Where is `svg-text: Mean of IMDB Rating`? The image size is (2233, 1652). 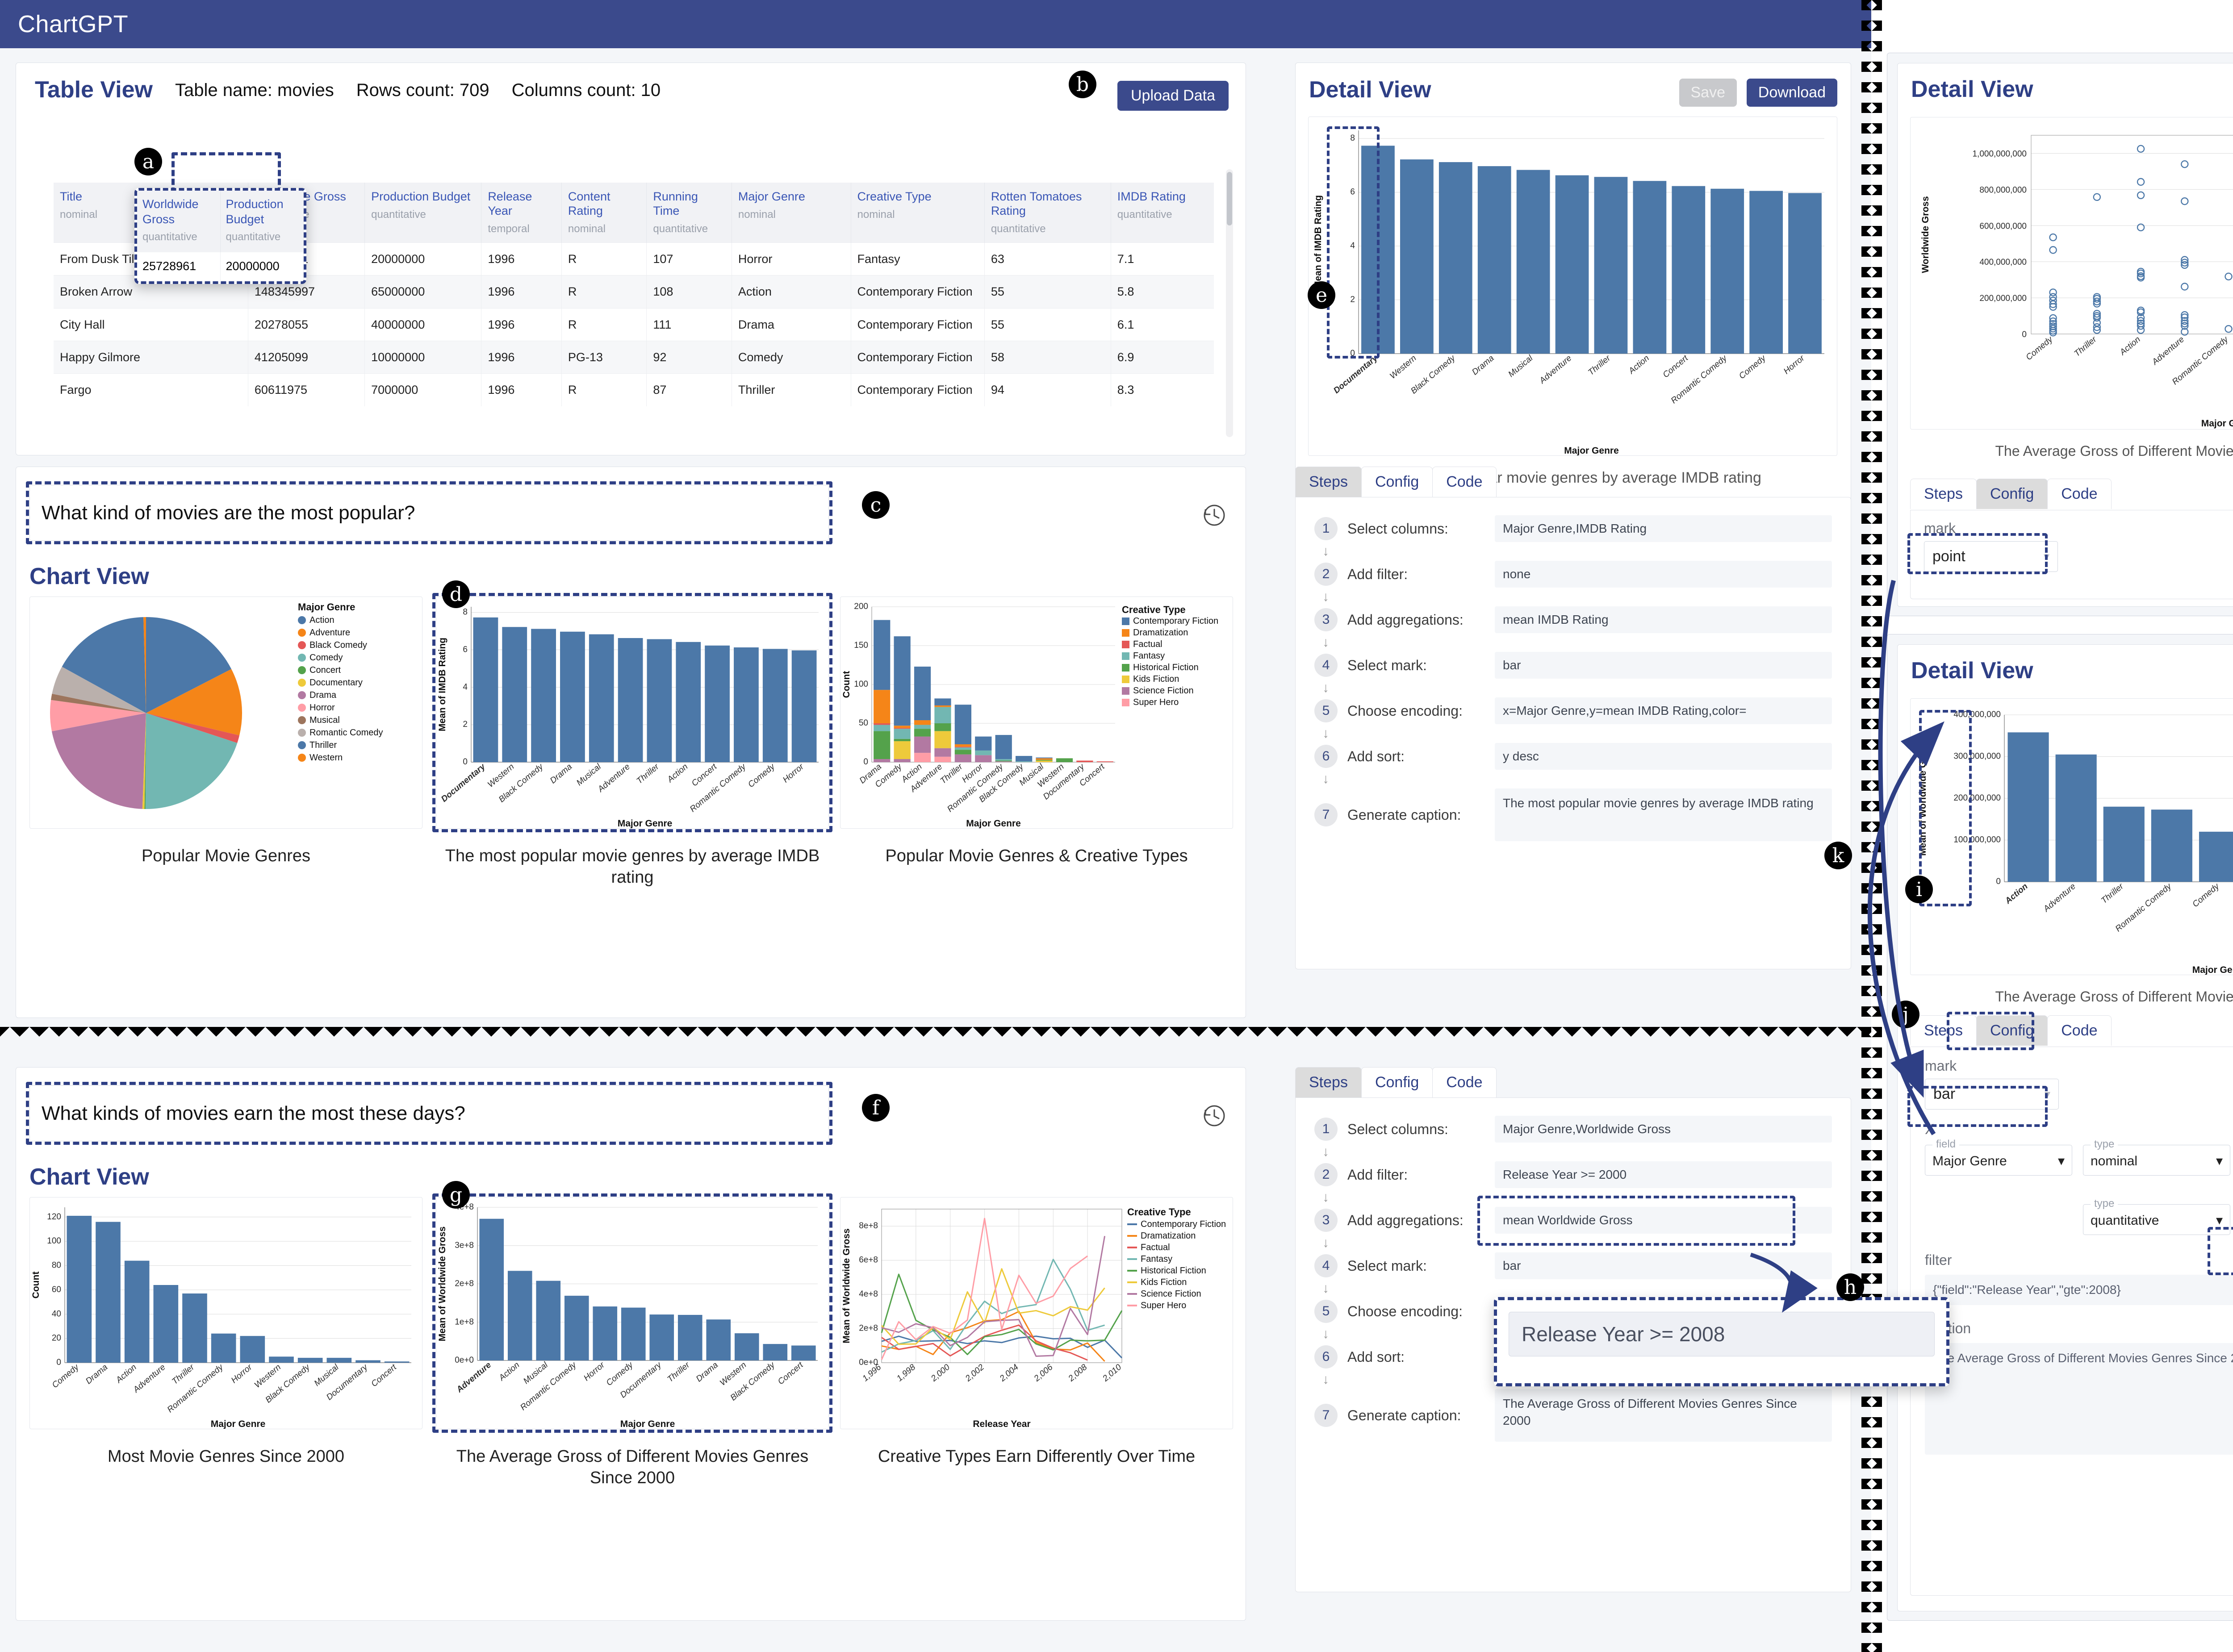
svg-text: Mean of IMDB Rating is located at coordinates (1318, 242).